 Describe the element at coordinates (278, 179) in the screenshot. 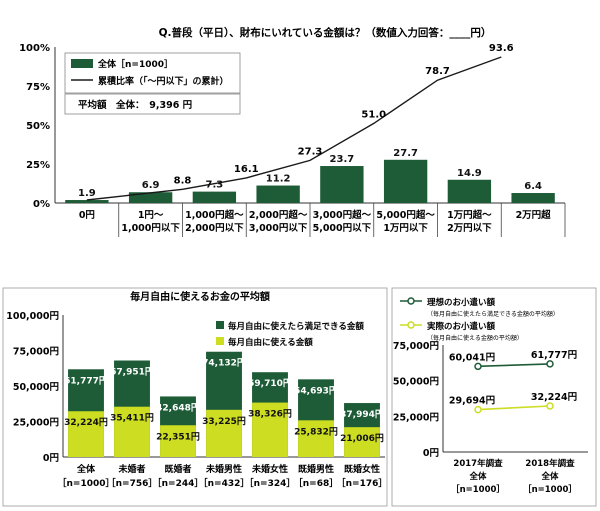

I see `chart1-bar-label: 11.2` at that location.